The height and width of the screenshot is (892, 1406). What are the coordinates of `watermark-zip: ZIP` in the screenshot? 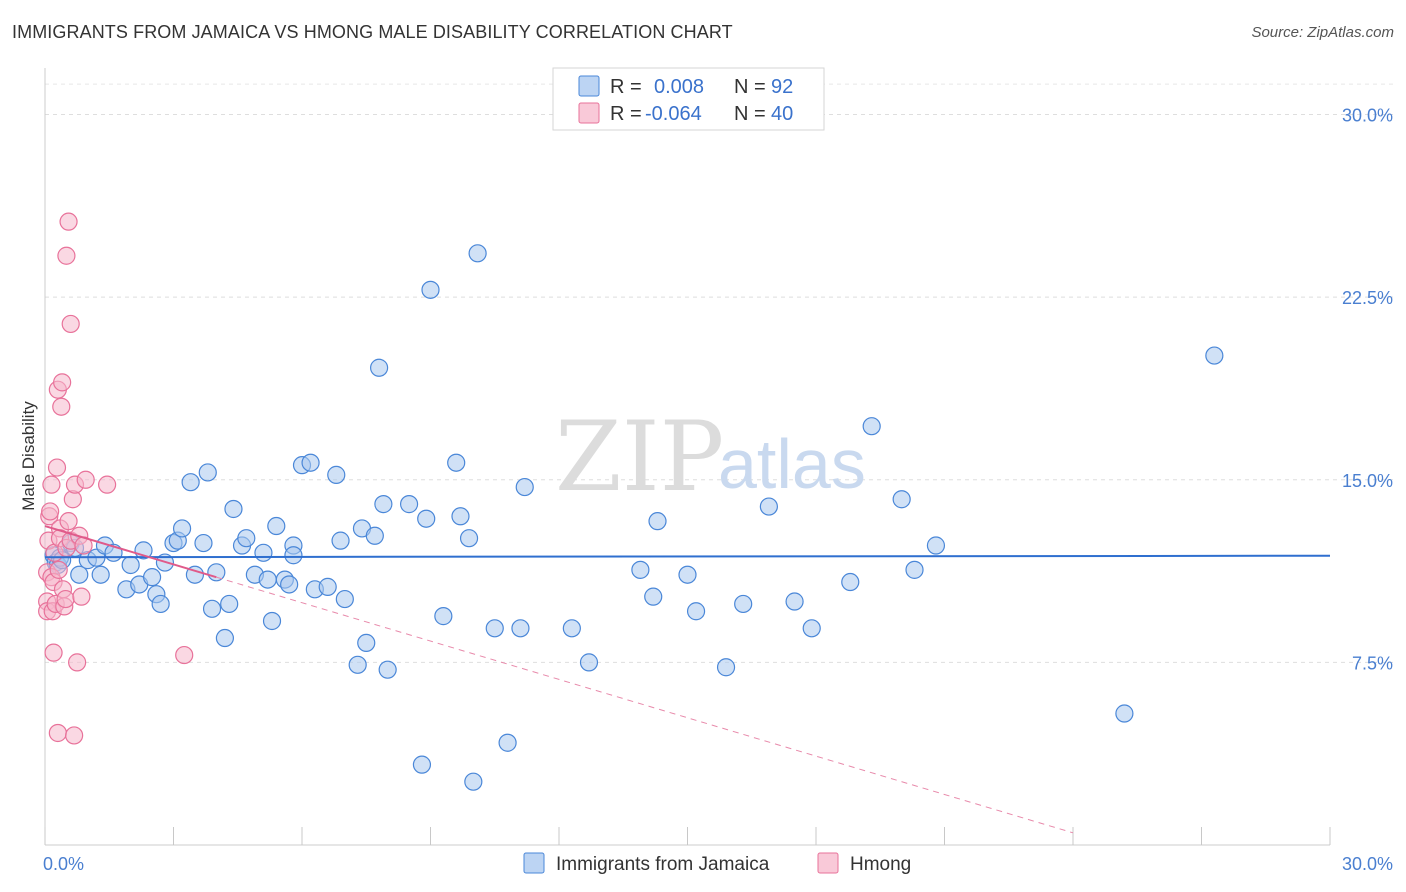 It's located at (639, 457).